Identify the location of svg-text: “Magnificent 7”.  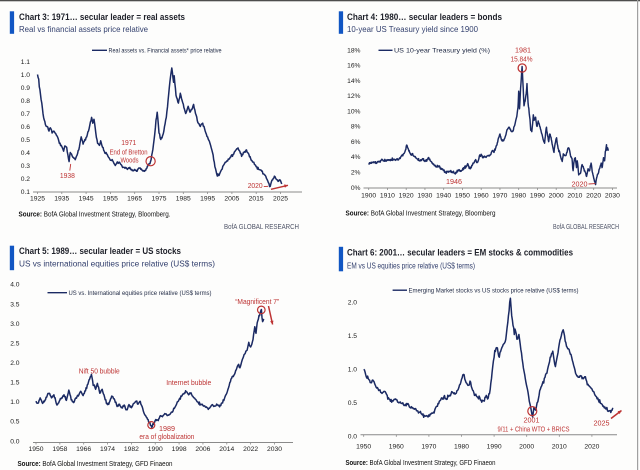
(257, 302).